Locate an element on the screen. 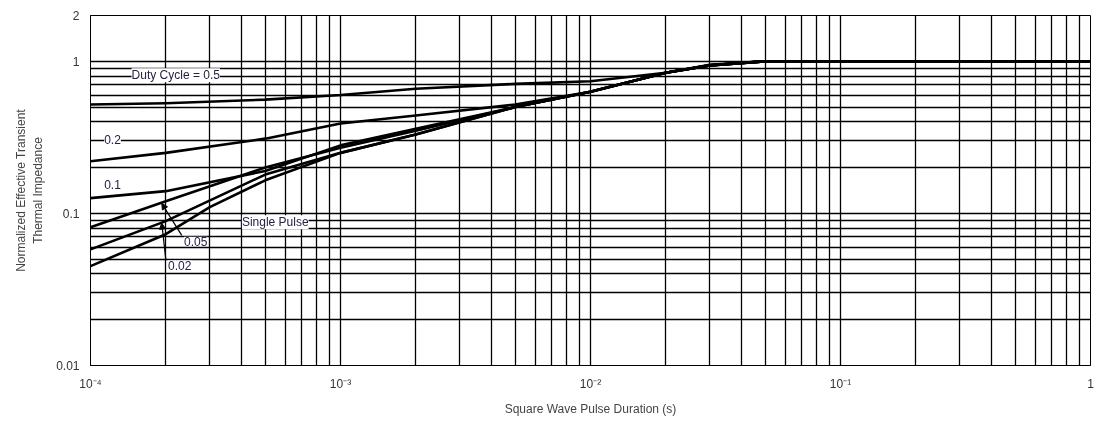 The width and height of the screenshot is (1117, 442). x-tick-label: 10⁻¹ is located at coordinates (840, 383).